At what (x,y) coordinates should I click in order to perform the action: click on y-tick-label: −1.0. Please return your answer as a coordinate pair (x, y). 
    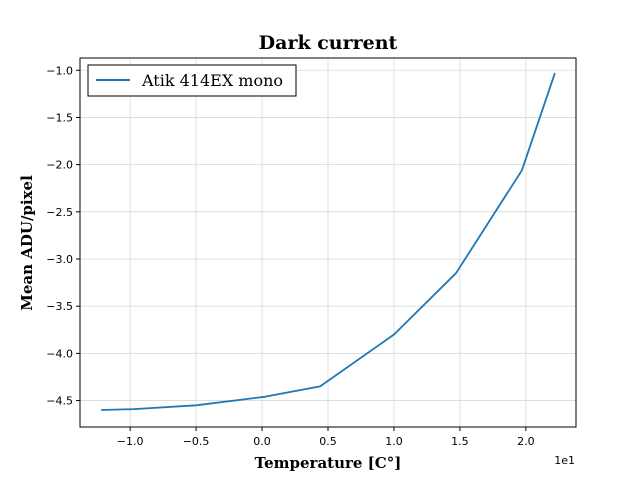
    Looking at the image, I should click on (59, 70).